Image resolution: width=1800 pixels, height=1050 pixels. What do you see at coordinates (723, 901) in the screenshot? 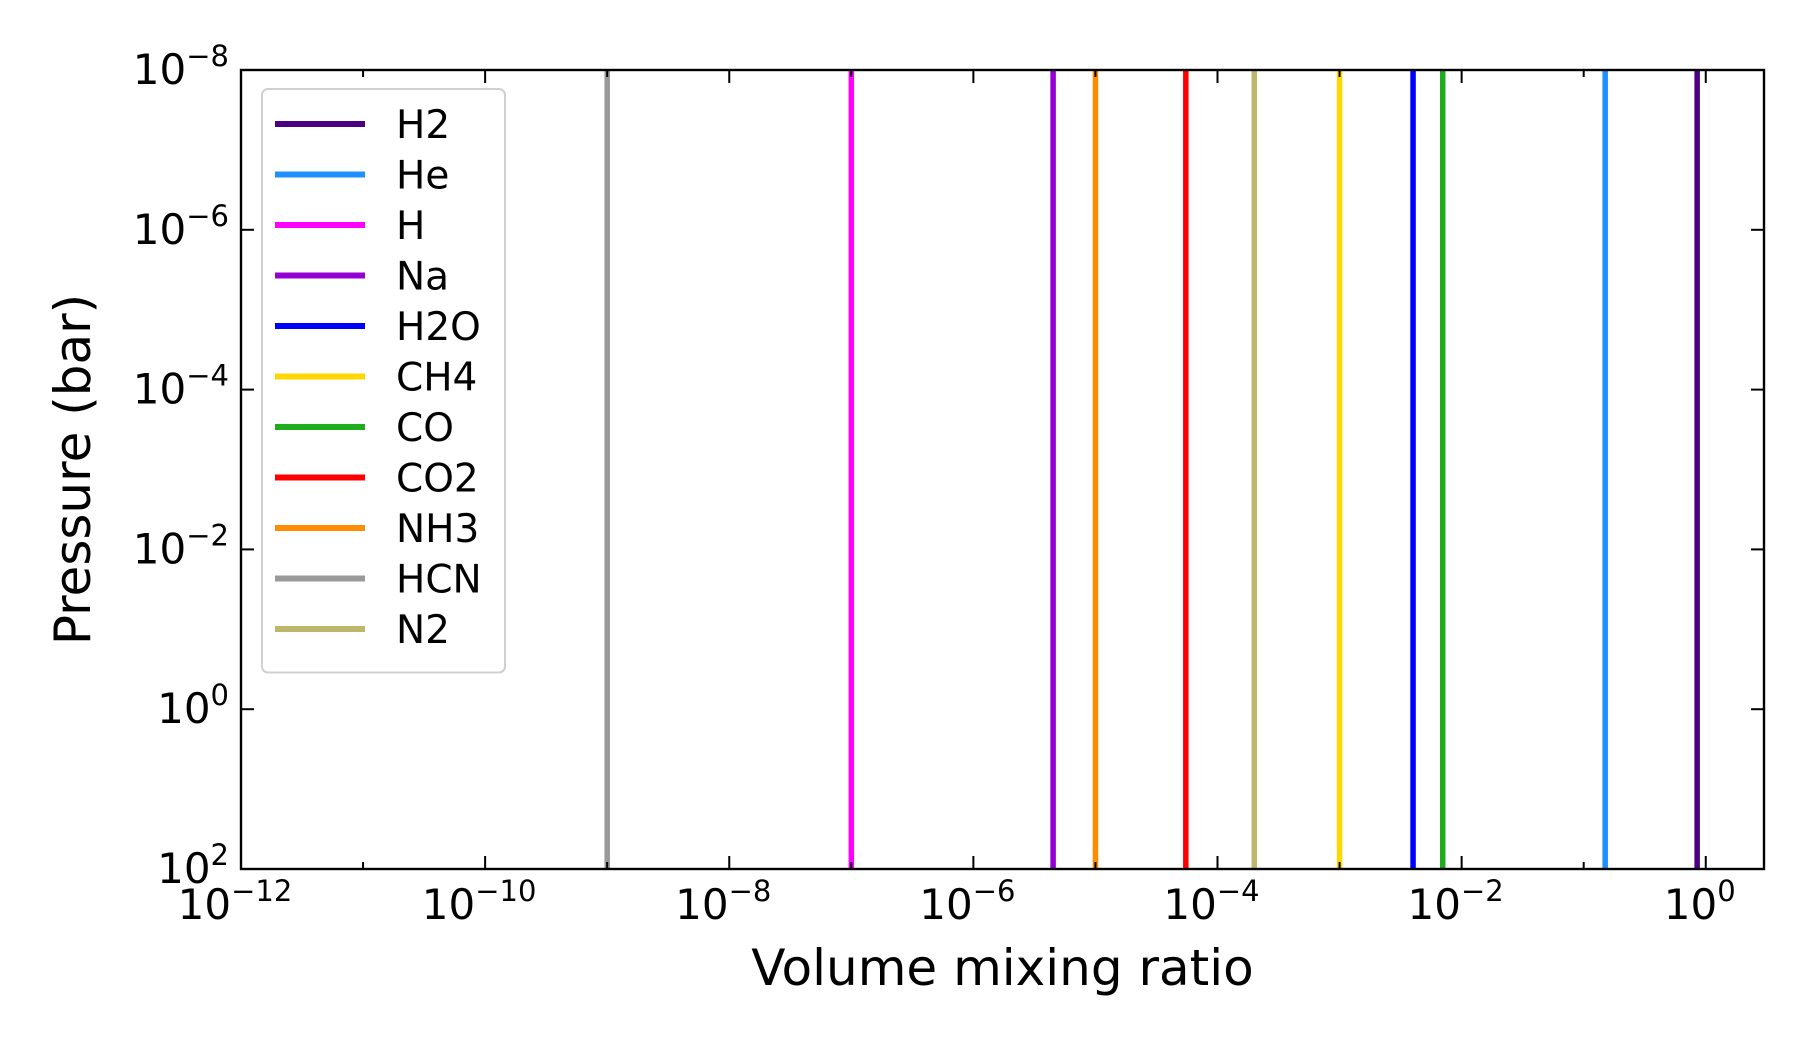
I see `x-tick-label: 10⁻⁸` at bounding box center [723, 901].